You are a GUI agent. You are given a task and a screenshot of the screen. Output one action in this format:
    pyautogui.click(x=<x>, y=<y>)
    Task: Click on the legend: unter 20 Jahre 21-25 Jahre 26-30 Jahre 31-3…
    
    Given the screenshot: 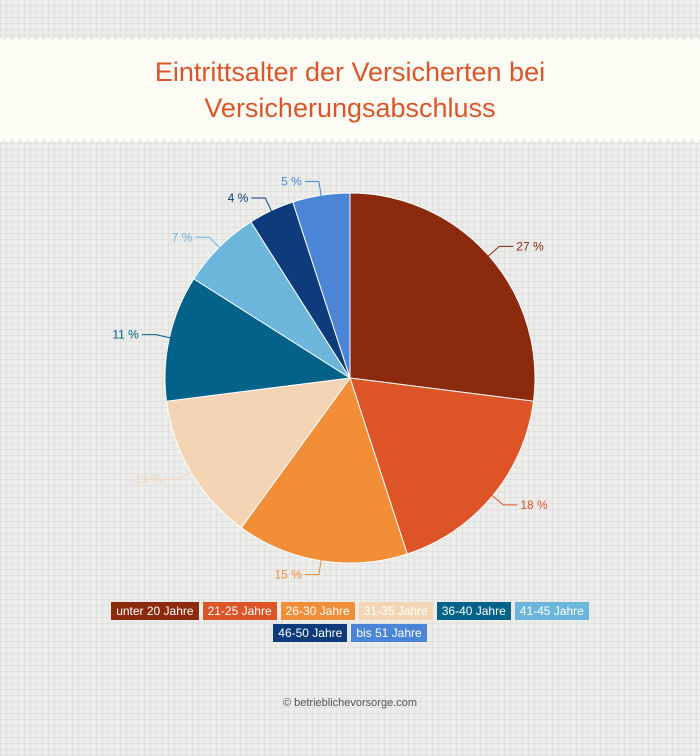 What is the action you would take?
    pyautogui.click(x=350, y=624)
    